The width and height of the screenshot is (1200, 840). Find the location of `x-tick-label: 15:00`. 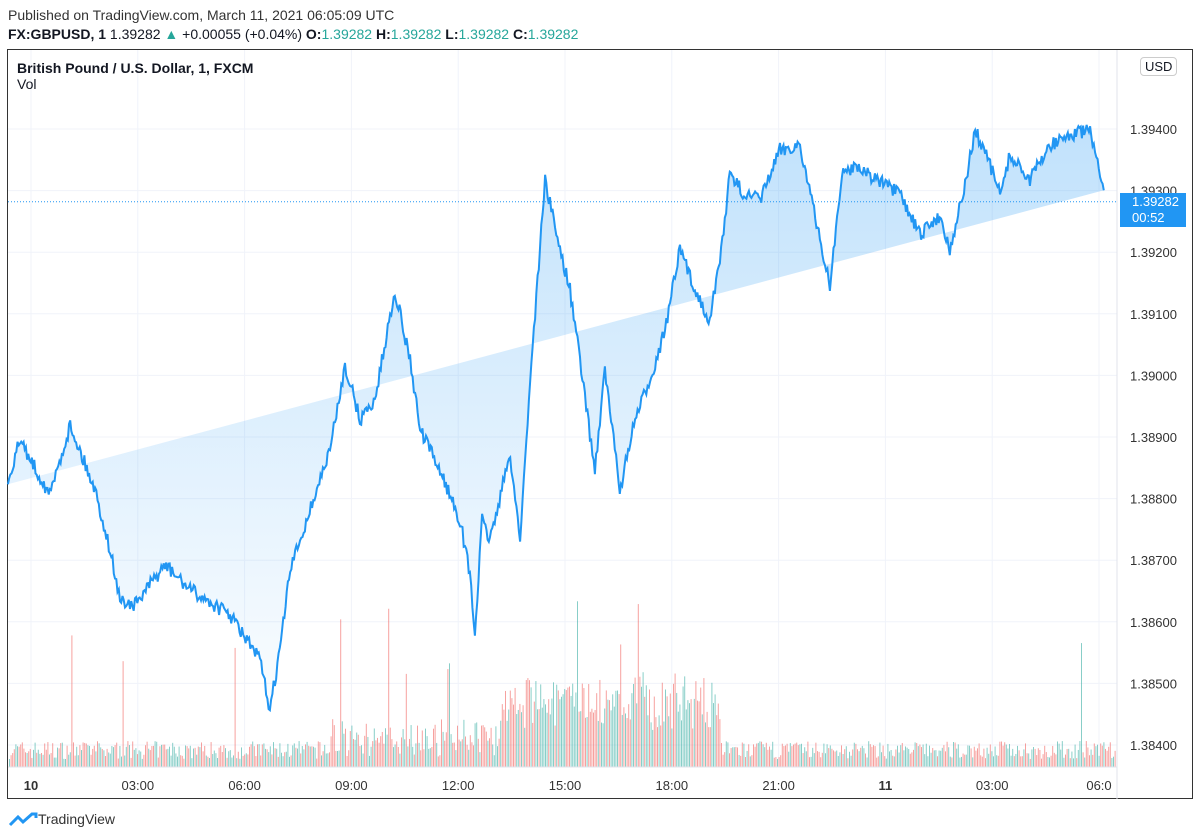

x-tick-label: 15:00 is located at coordinates (565, 785).